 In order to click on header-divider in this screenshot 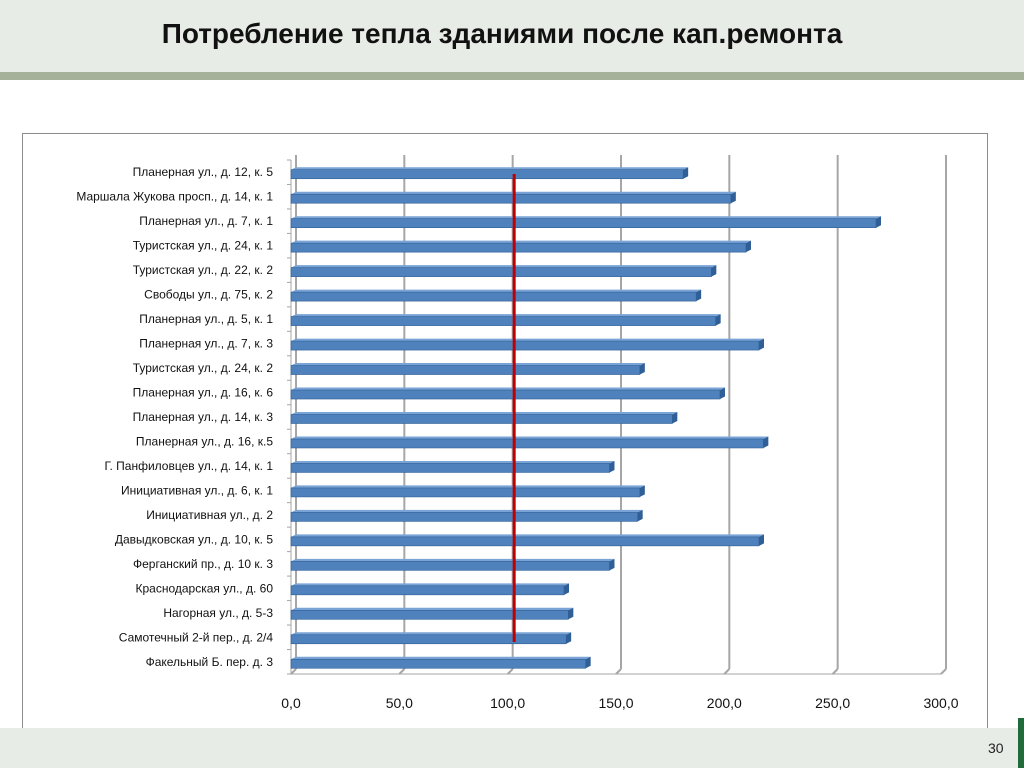, I will do `click(512, 76)`.